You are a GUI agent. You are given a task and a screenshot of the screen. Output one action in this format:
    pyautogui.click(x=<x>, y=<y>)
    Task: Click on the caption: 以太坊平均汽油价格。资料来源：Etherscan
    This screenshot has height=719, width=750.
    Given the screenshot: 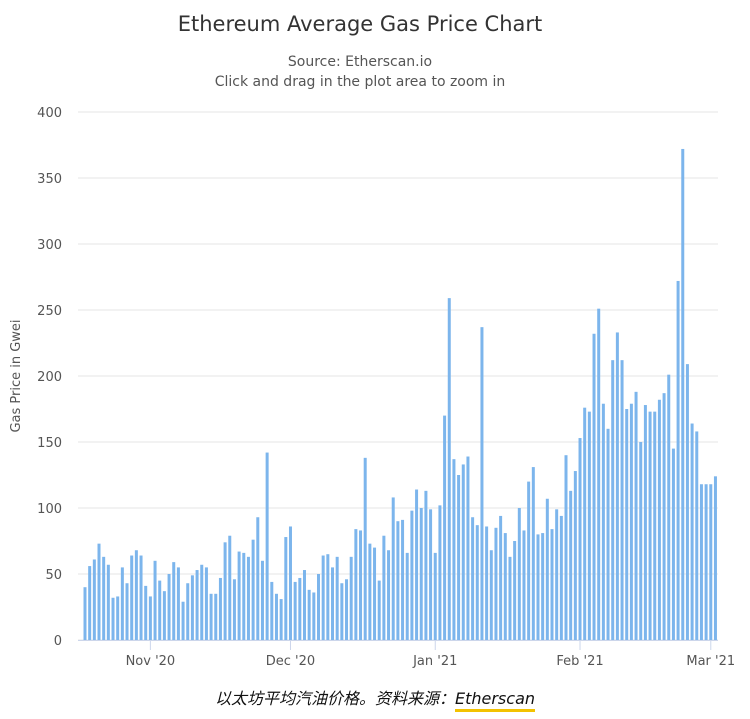 What is the action you would take?
    pyautogui.click(x=375, y=698)
    